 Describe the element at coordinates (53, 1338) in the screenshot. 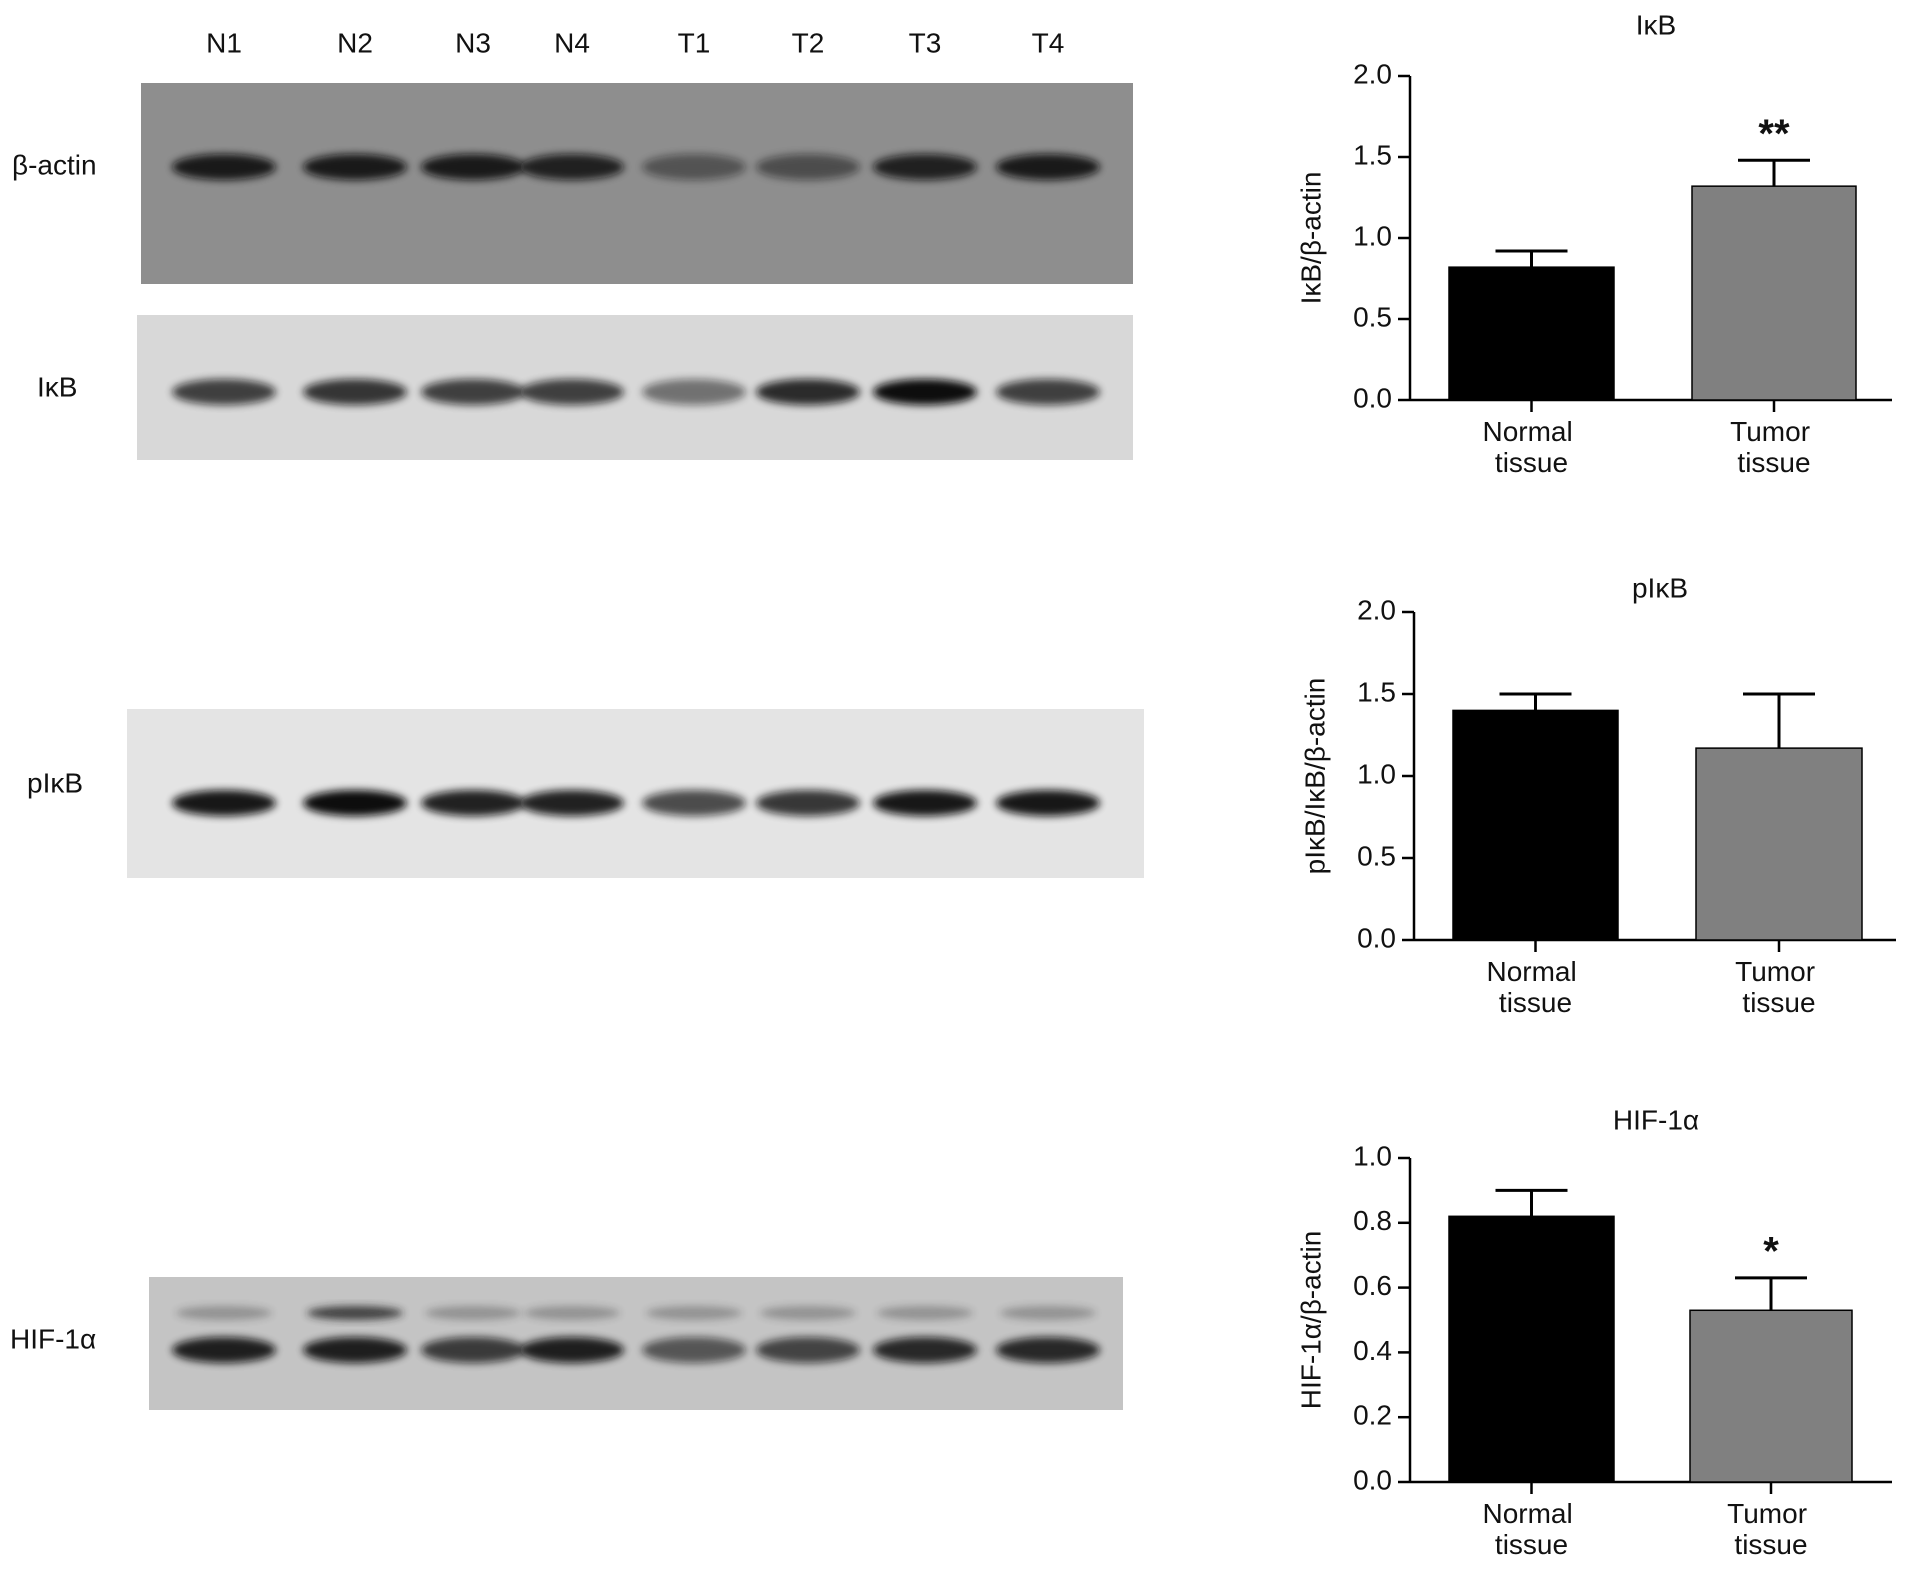

I see `row-label: HIF-1α` at that location.